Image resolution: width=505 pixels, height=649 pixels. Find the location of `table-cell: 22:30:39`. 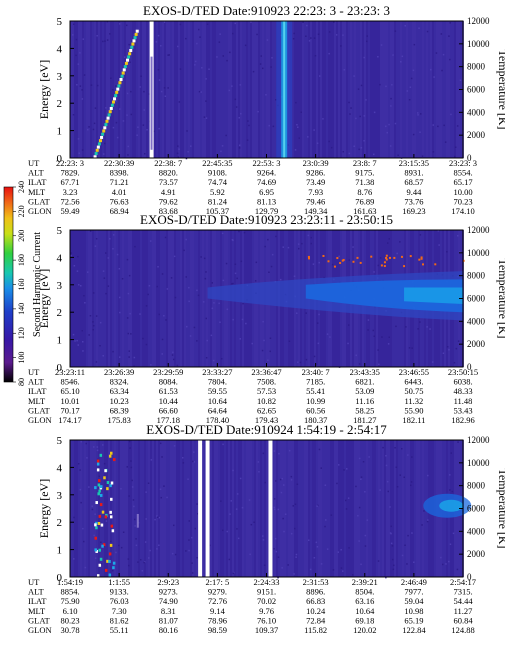

table-cell: 22:30:39 is located at coordinates (119, 163).